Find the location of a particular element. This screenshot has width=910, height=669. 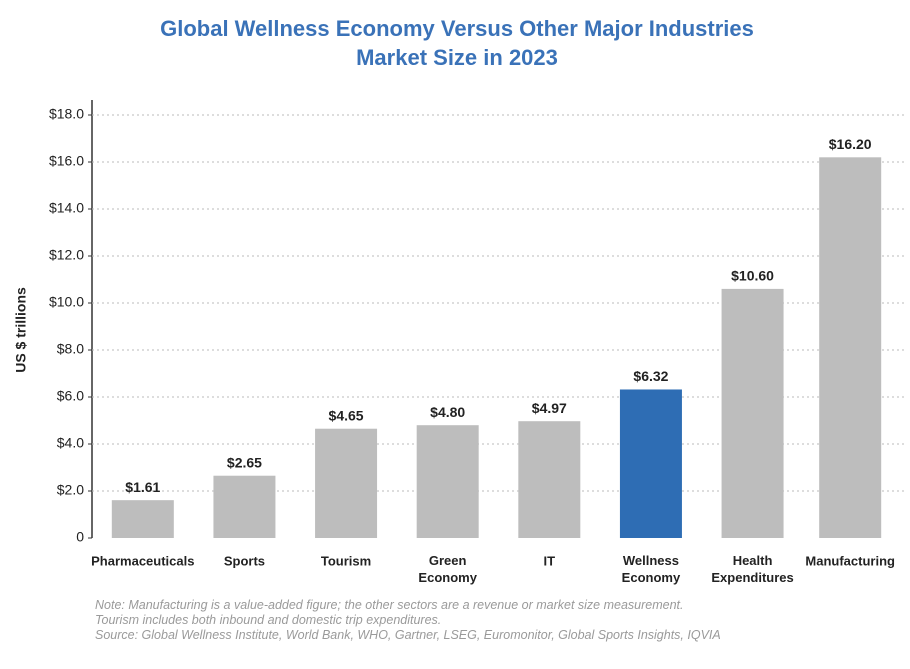

value-label: $4.80 is located at coordinates (447, 412).